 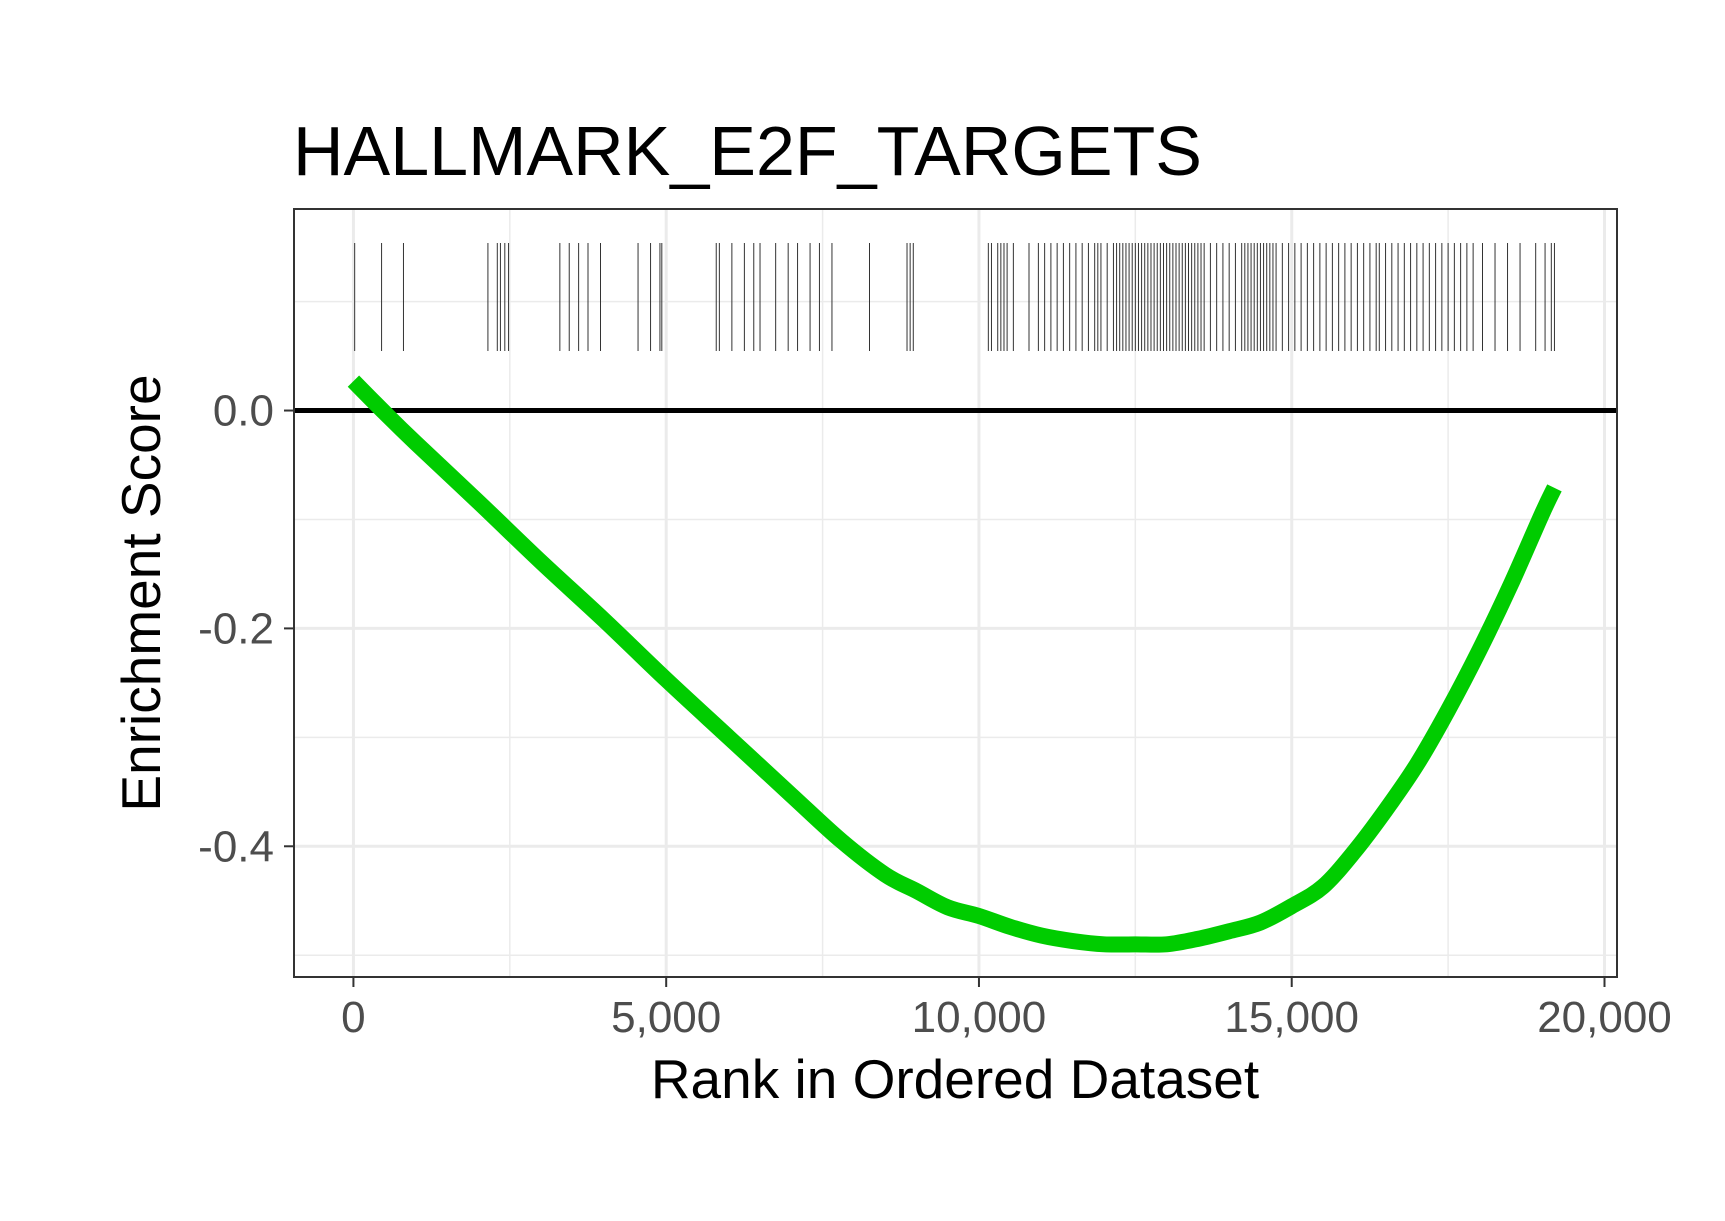 What do you see at coordinates (747, 151) in the screenshot?
I see `chart-title: HALLMARK_E2F_TARGETS` at bounding box center [747, 151].